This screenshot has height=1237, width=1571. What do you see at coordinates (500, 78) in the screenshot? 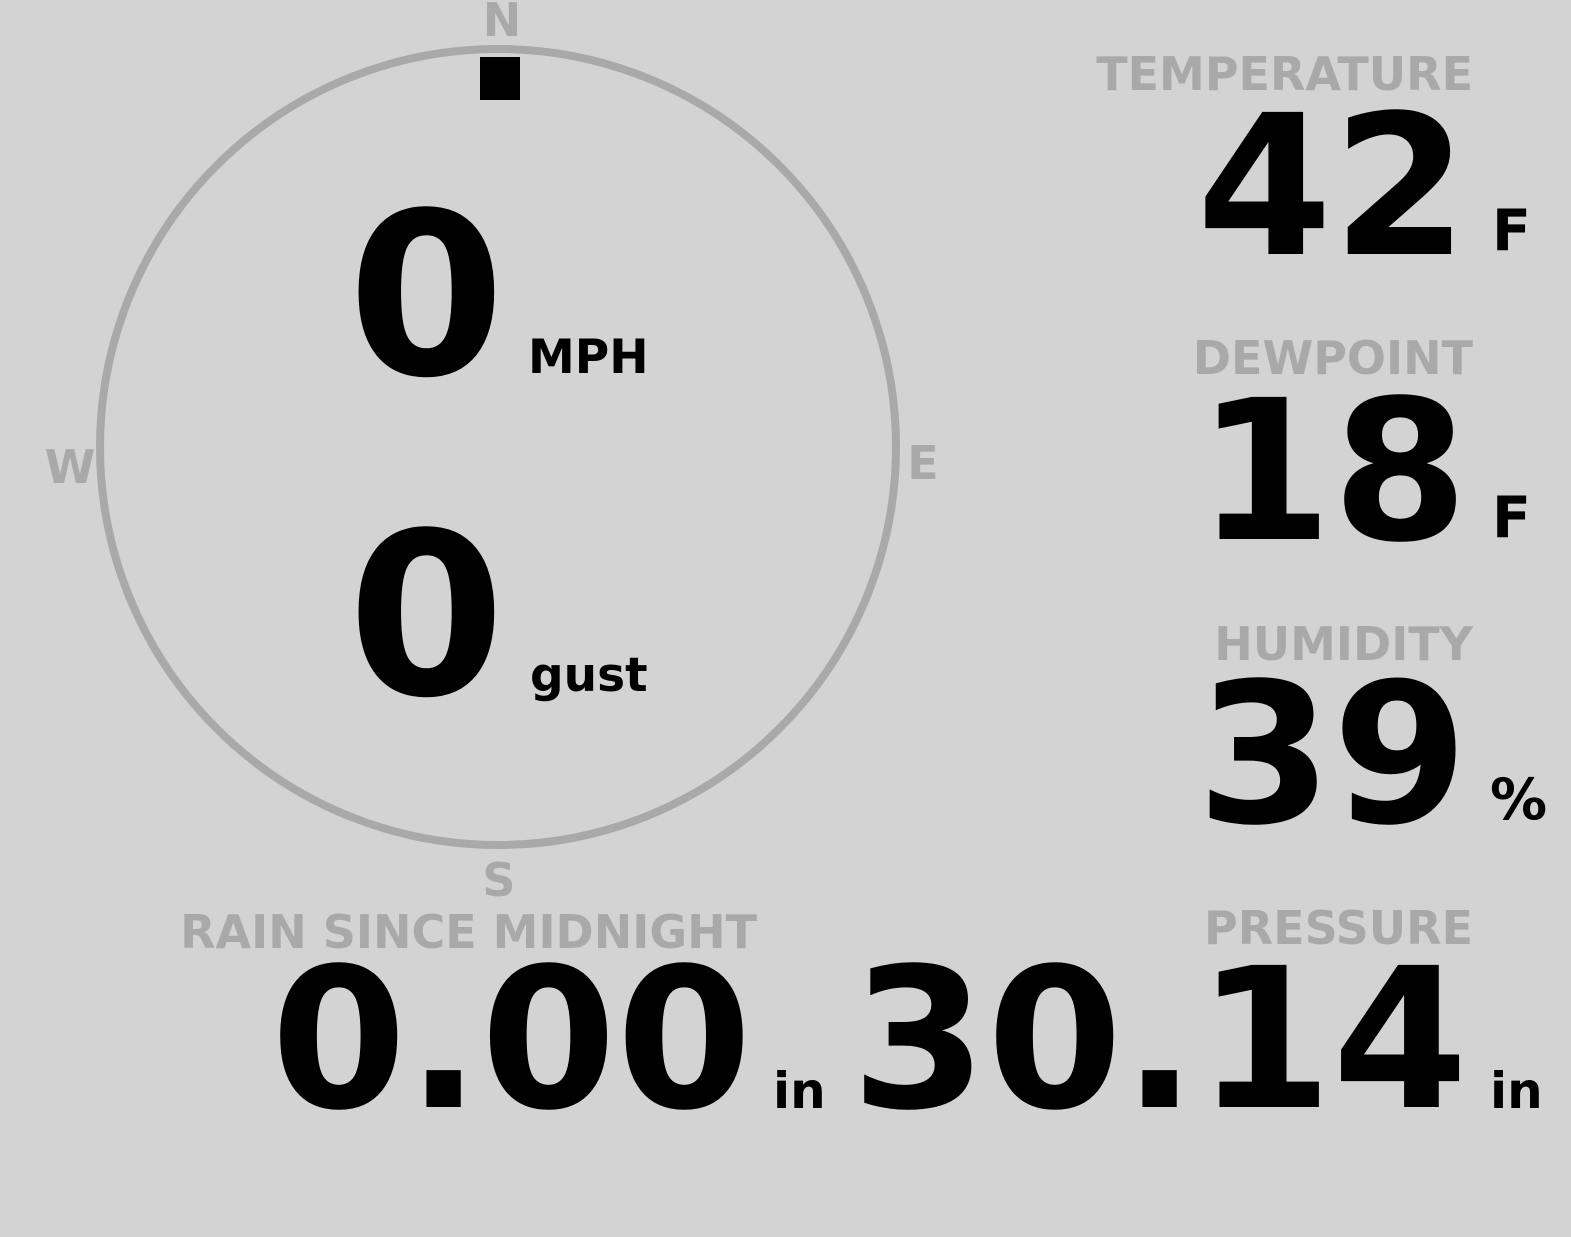
I see `wind-direction-needle` at bounding box center [500, 78].